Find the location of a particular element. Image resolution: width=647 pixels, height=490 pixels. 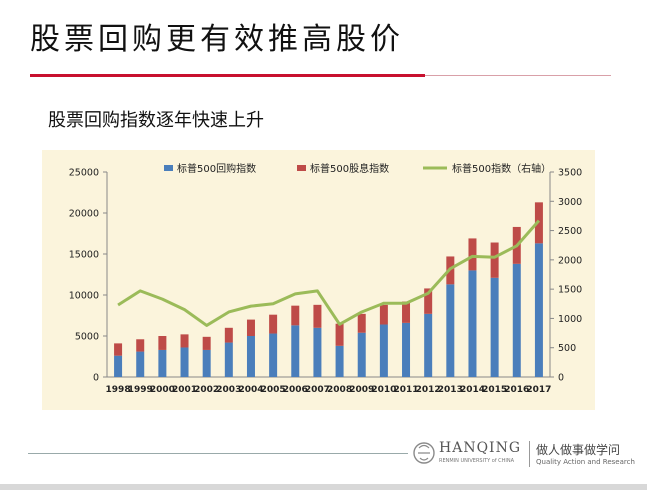

x-tick-label: 2014 is located at coordinates (472, 390).